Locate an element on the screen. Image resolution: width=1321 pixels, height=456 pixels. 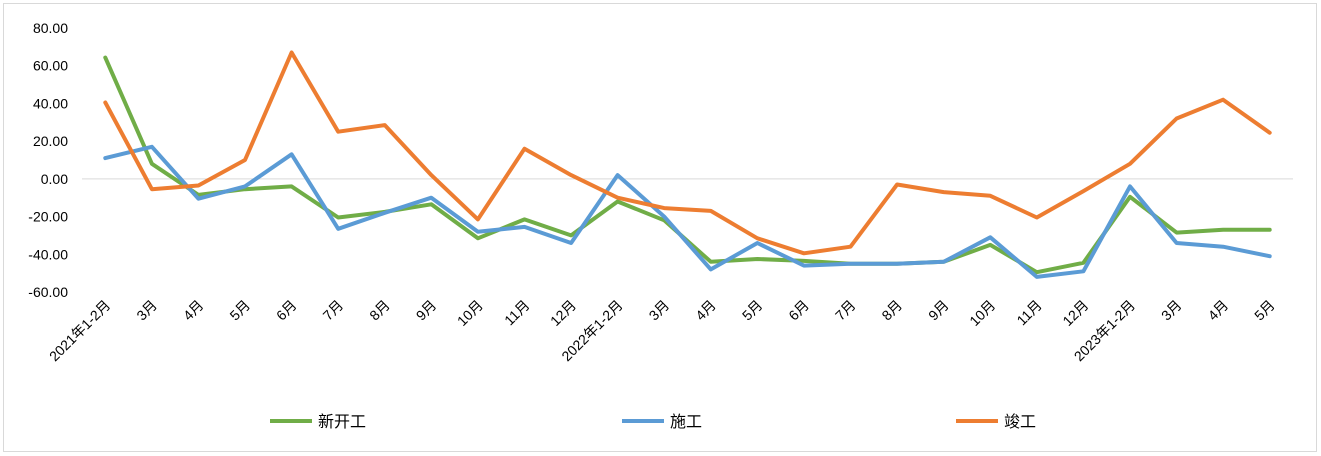
y-tick-label: 80.00 is located at coordinates (50, 28).